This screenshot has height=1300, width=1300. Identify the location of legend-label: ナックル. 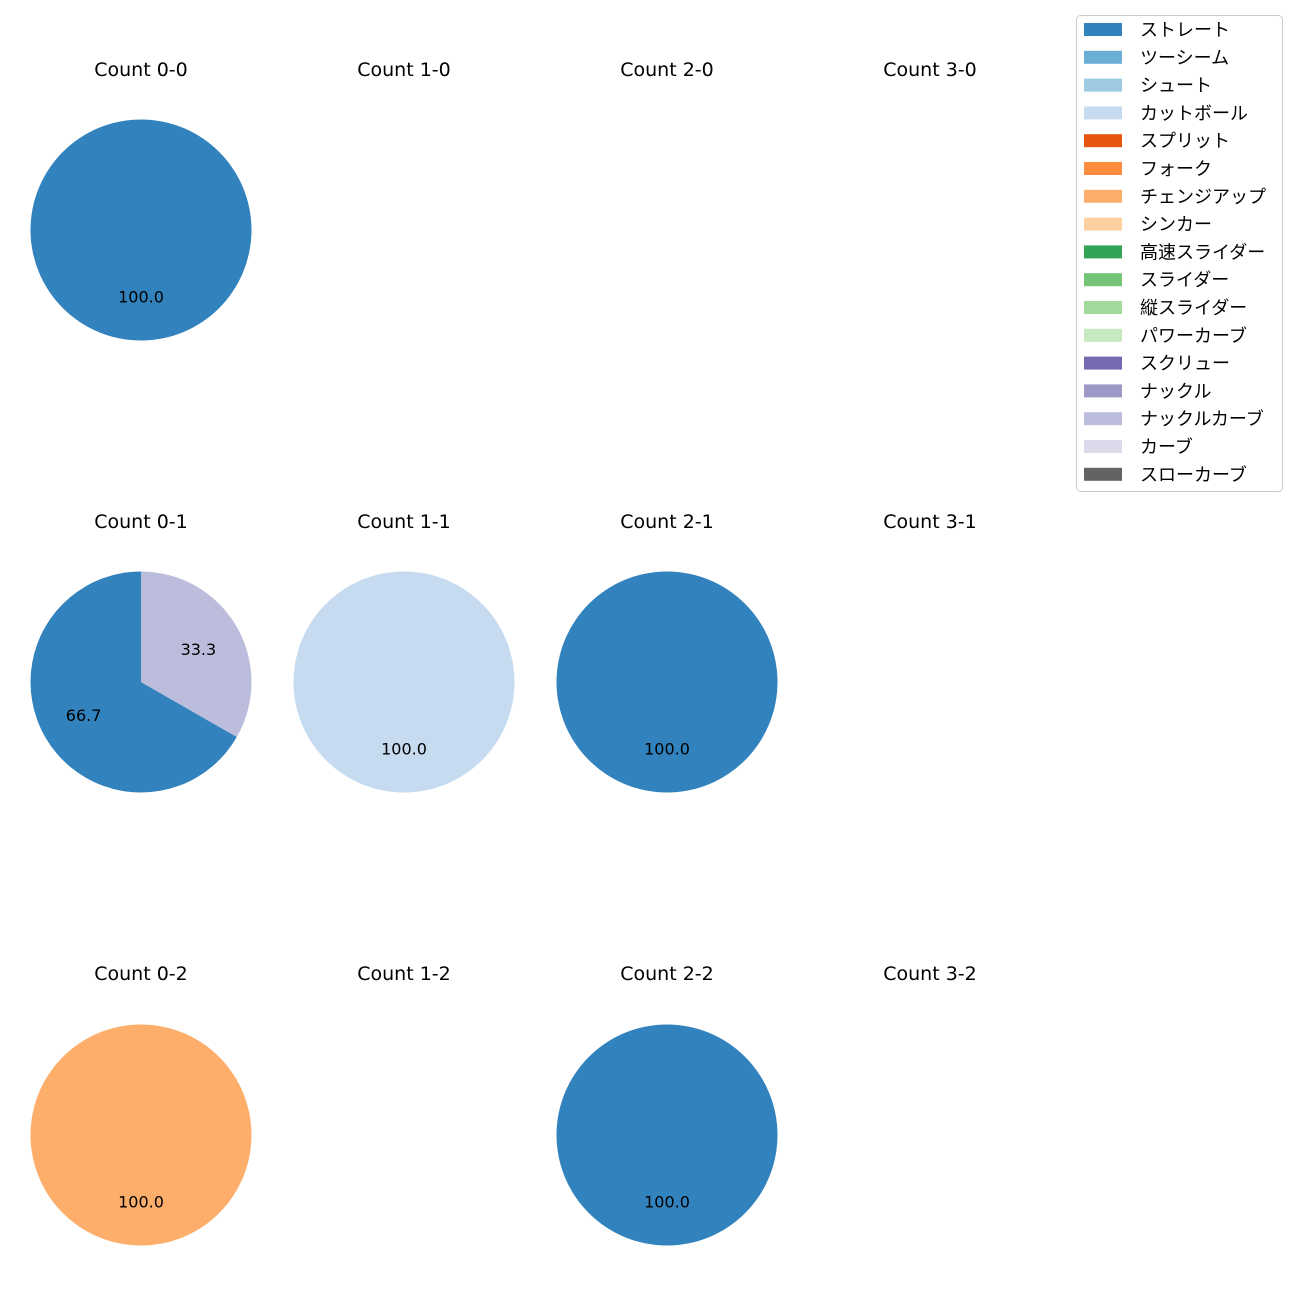
(1175, 391).